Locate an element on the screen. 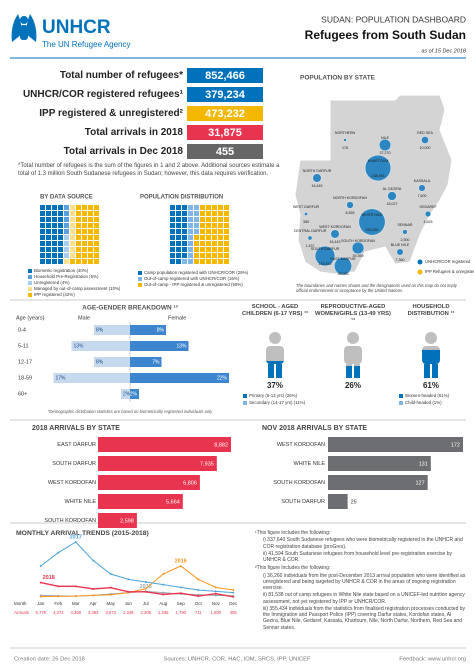 The width and height of the screenshot is (474, 670). section-title: NOV 2018 ARRIVALS BY STATE is located at coordinates (314, 428).